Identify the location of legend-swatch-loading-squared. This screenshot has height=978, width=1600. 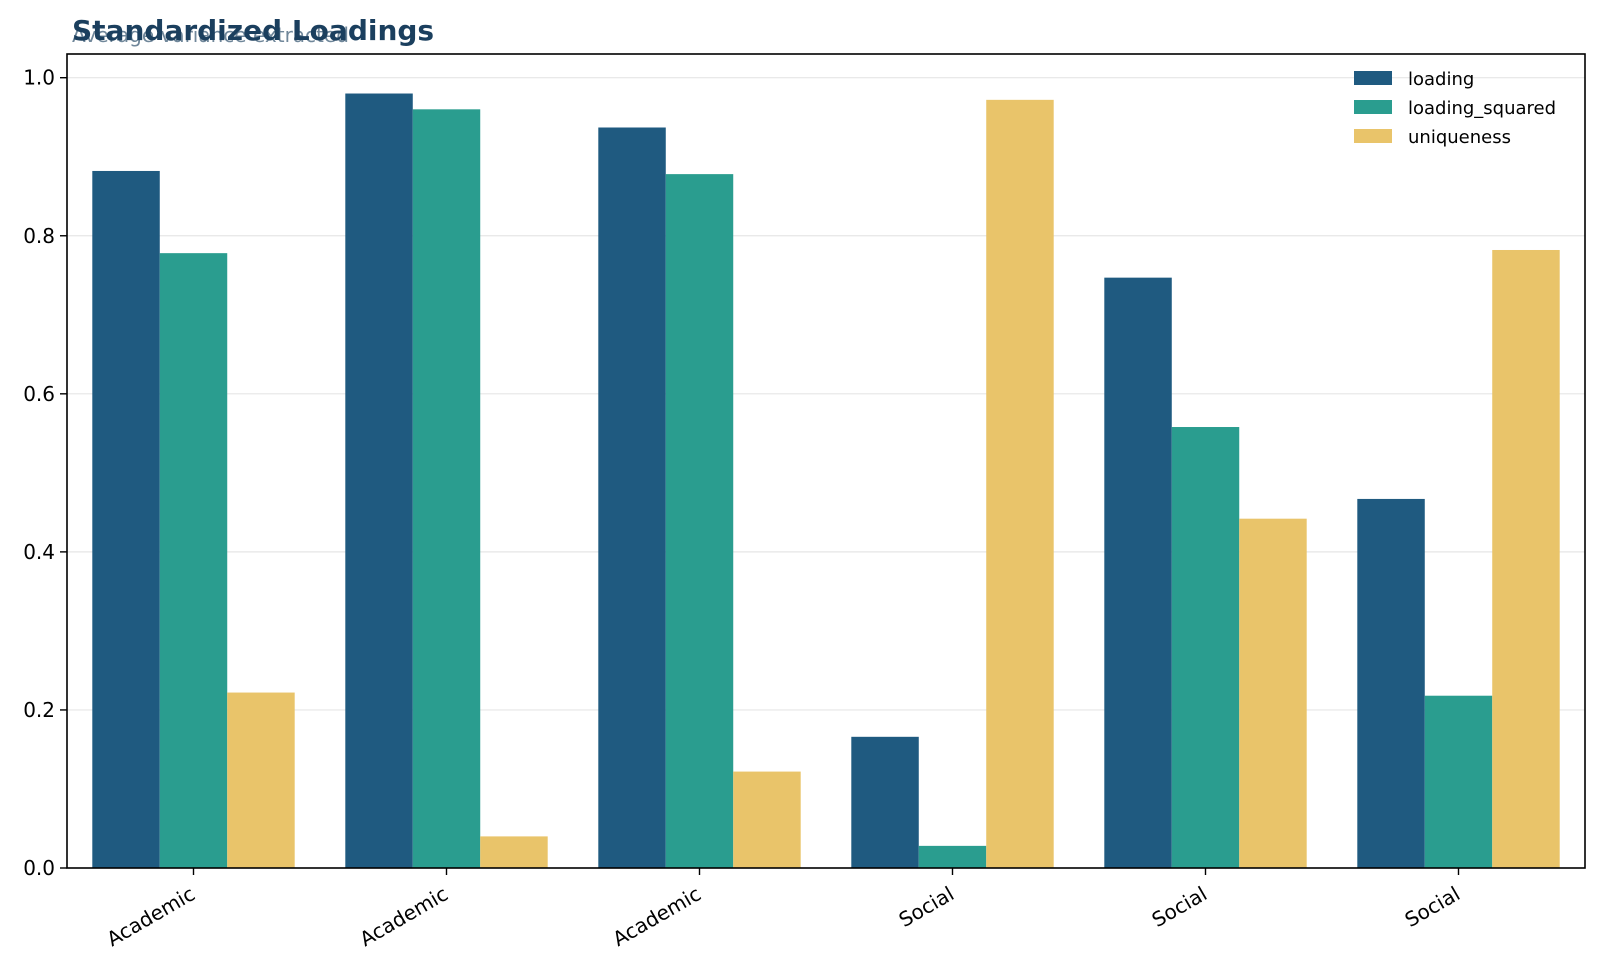
(1373, 107).